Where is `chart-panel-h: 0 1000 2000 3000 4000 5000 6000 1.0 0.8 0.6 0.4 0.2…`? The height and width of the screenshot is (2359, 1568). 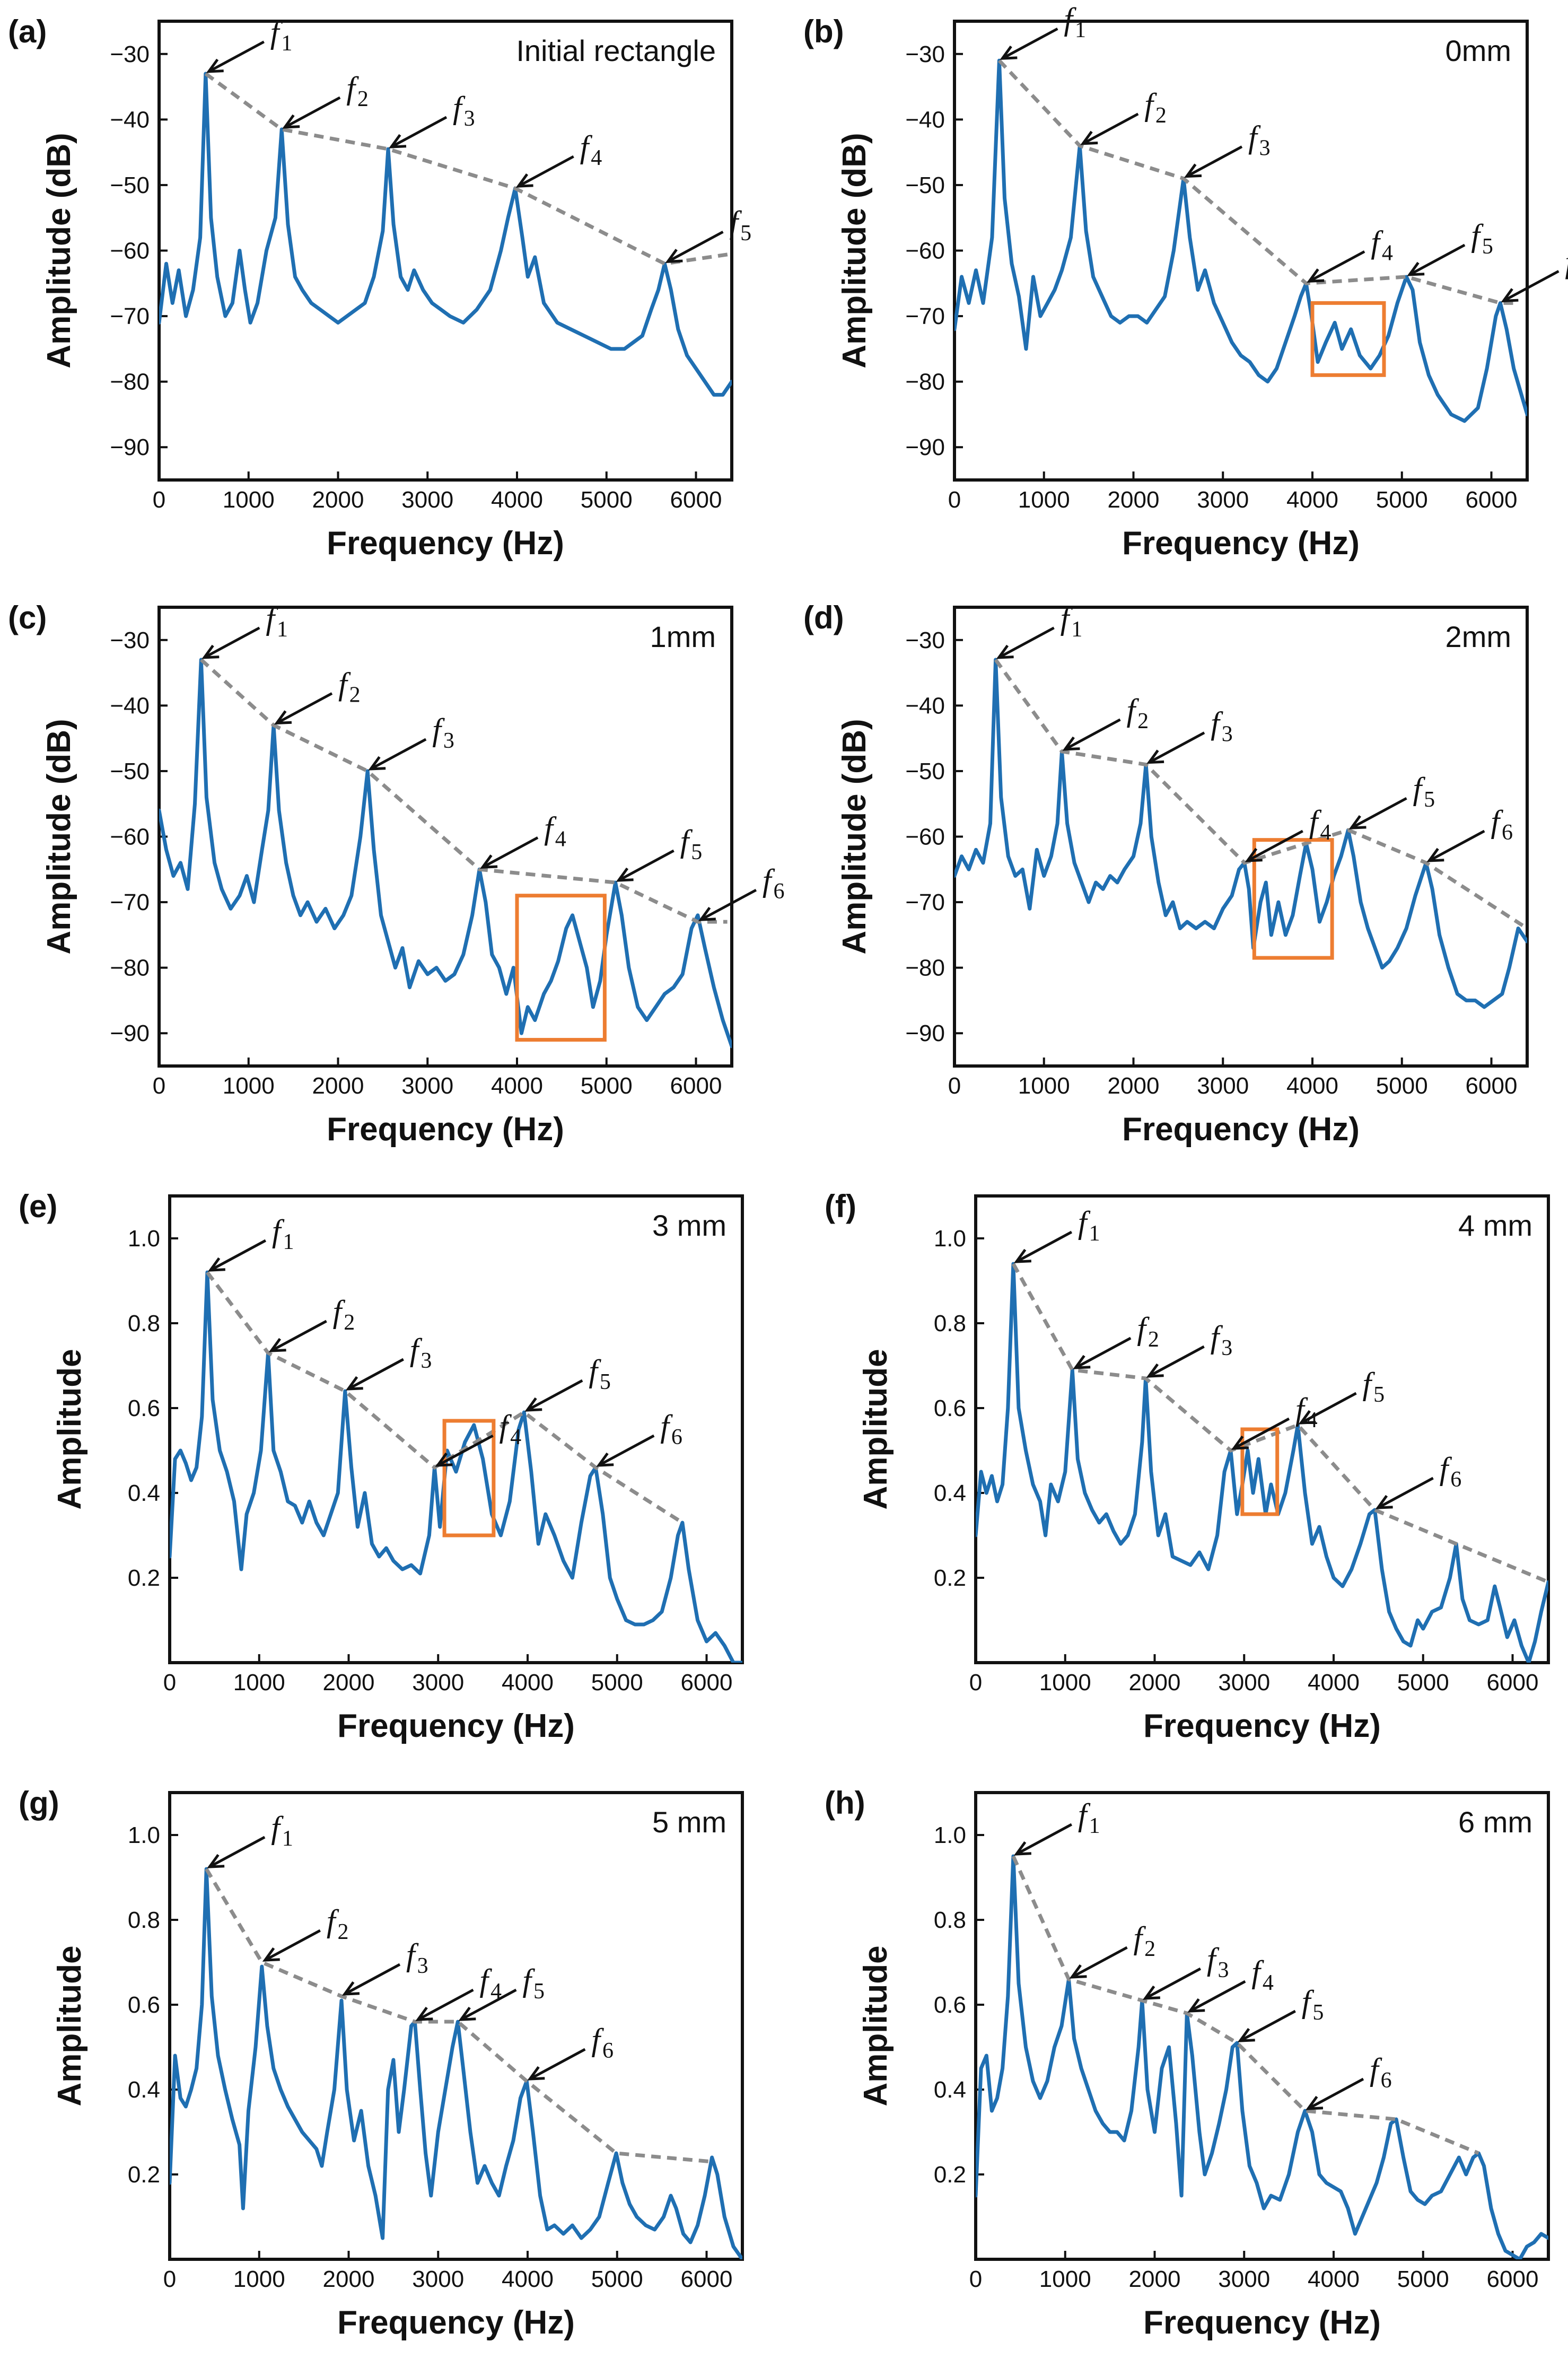
chart-panel-h: 0 1000 2000 3000 4000 5000 6000 1.0 0.8 0.6 0.4 0.2… is located at coordinates (1188, 2063).